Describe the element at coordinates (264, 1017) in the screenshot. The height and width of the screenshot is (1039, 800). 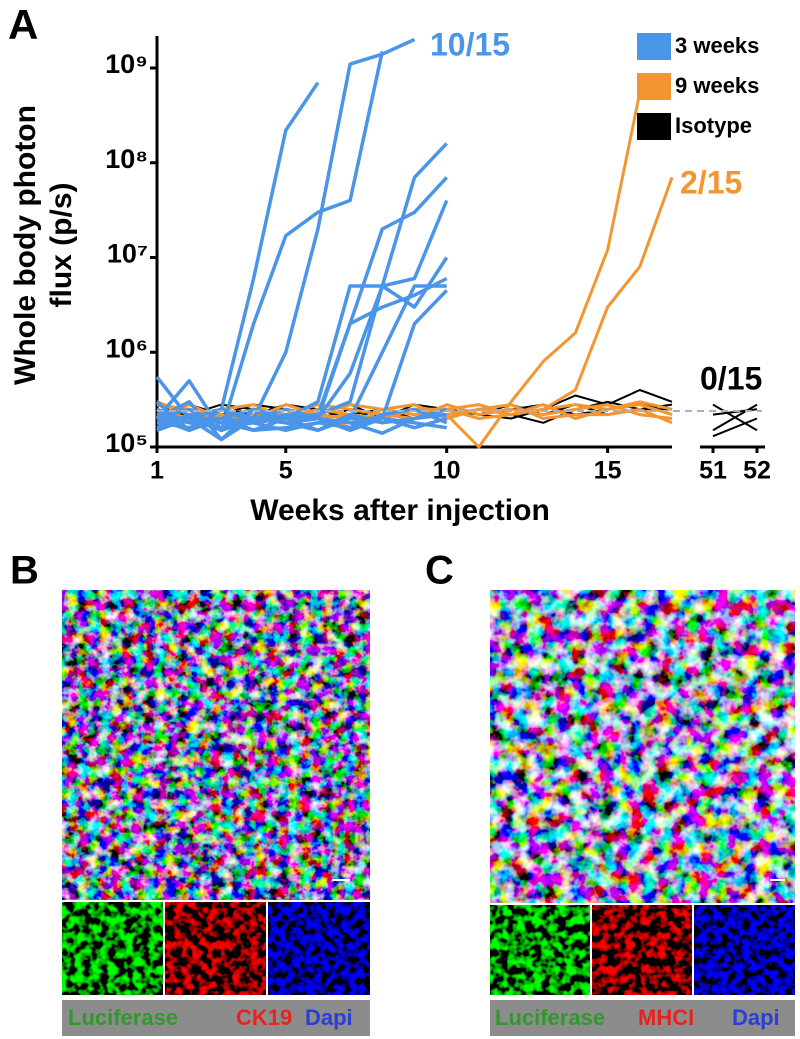
I see `stain-label: CK19` at that location.